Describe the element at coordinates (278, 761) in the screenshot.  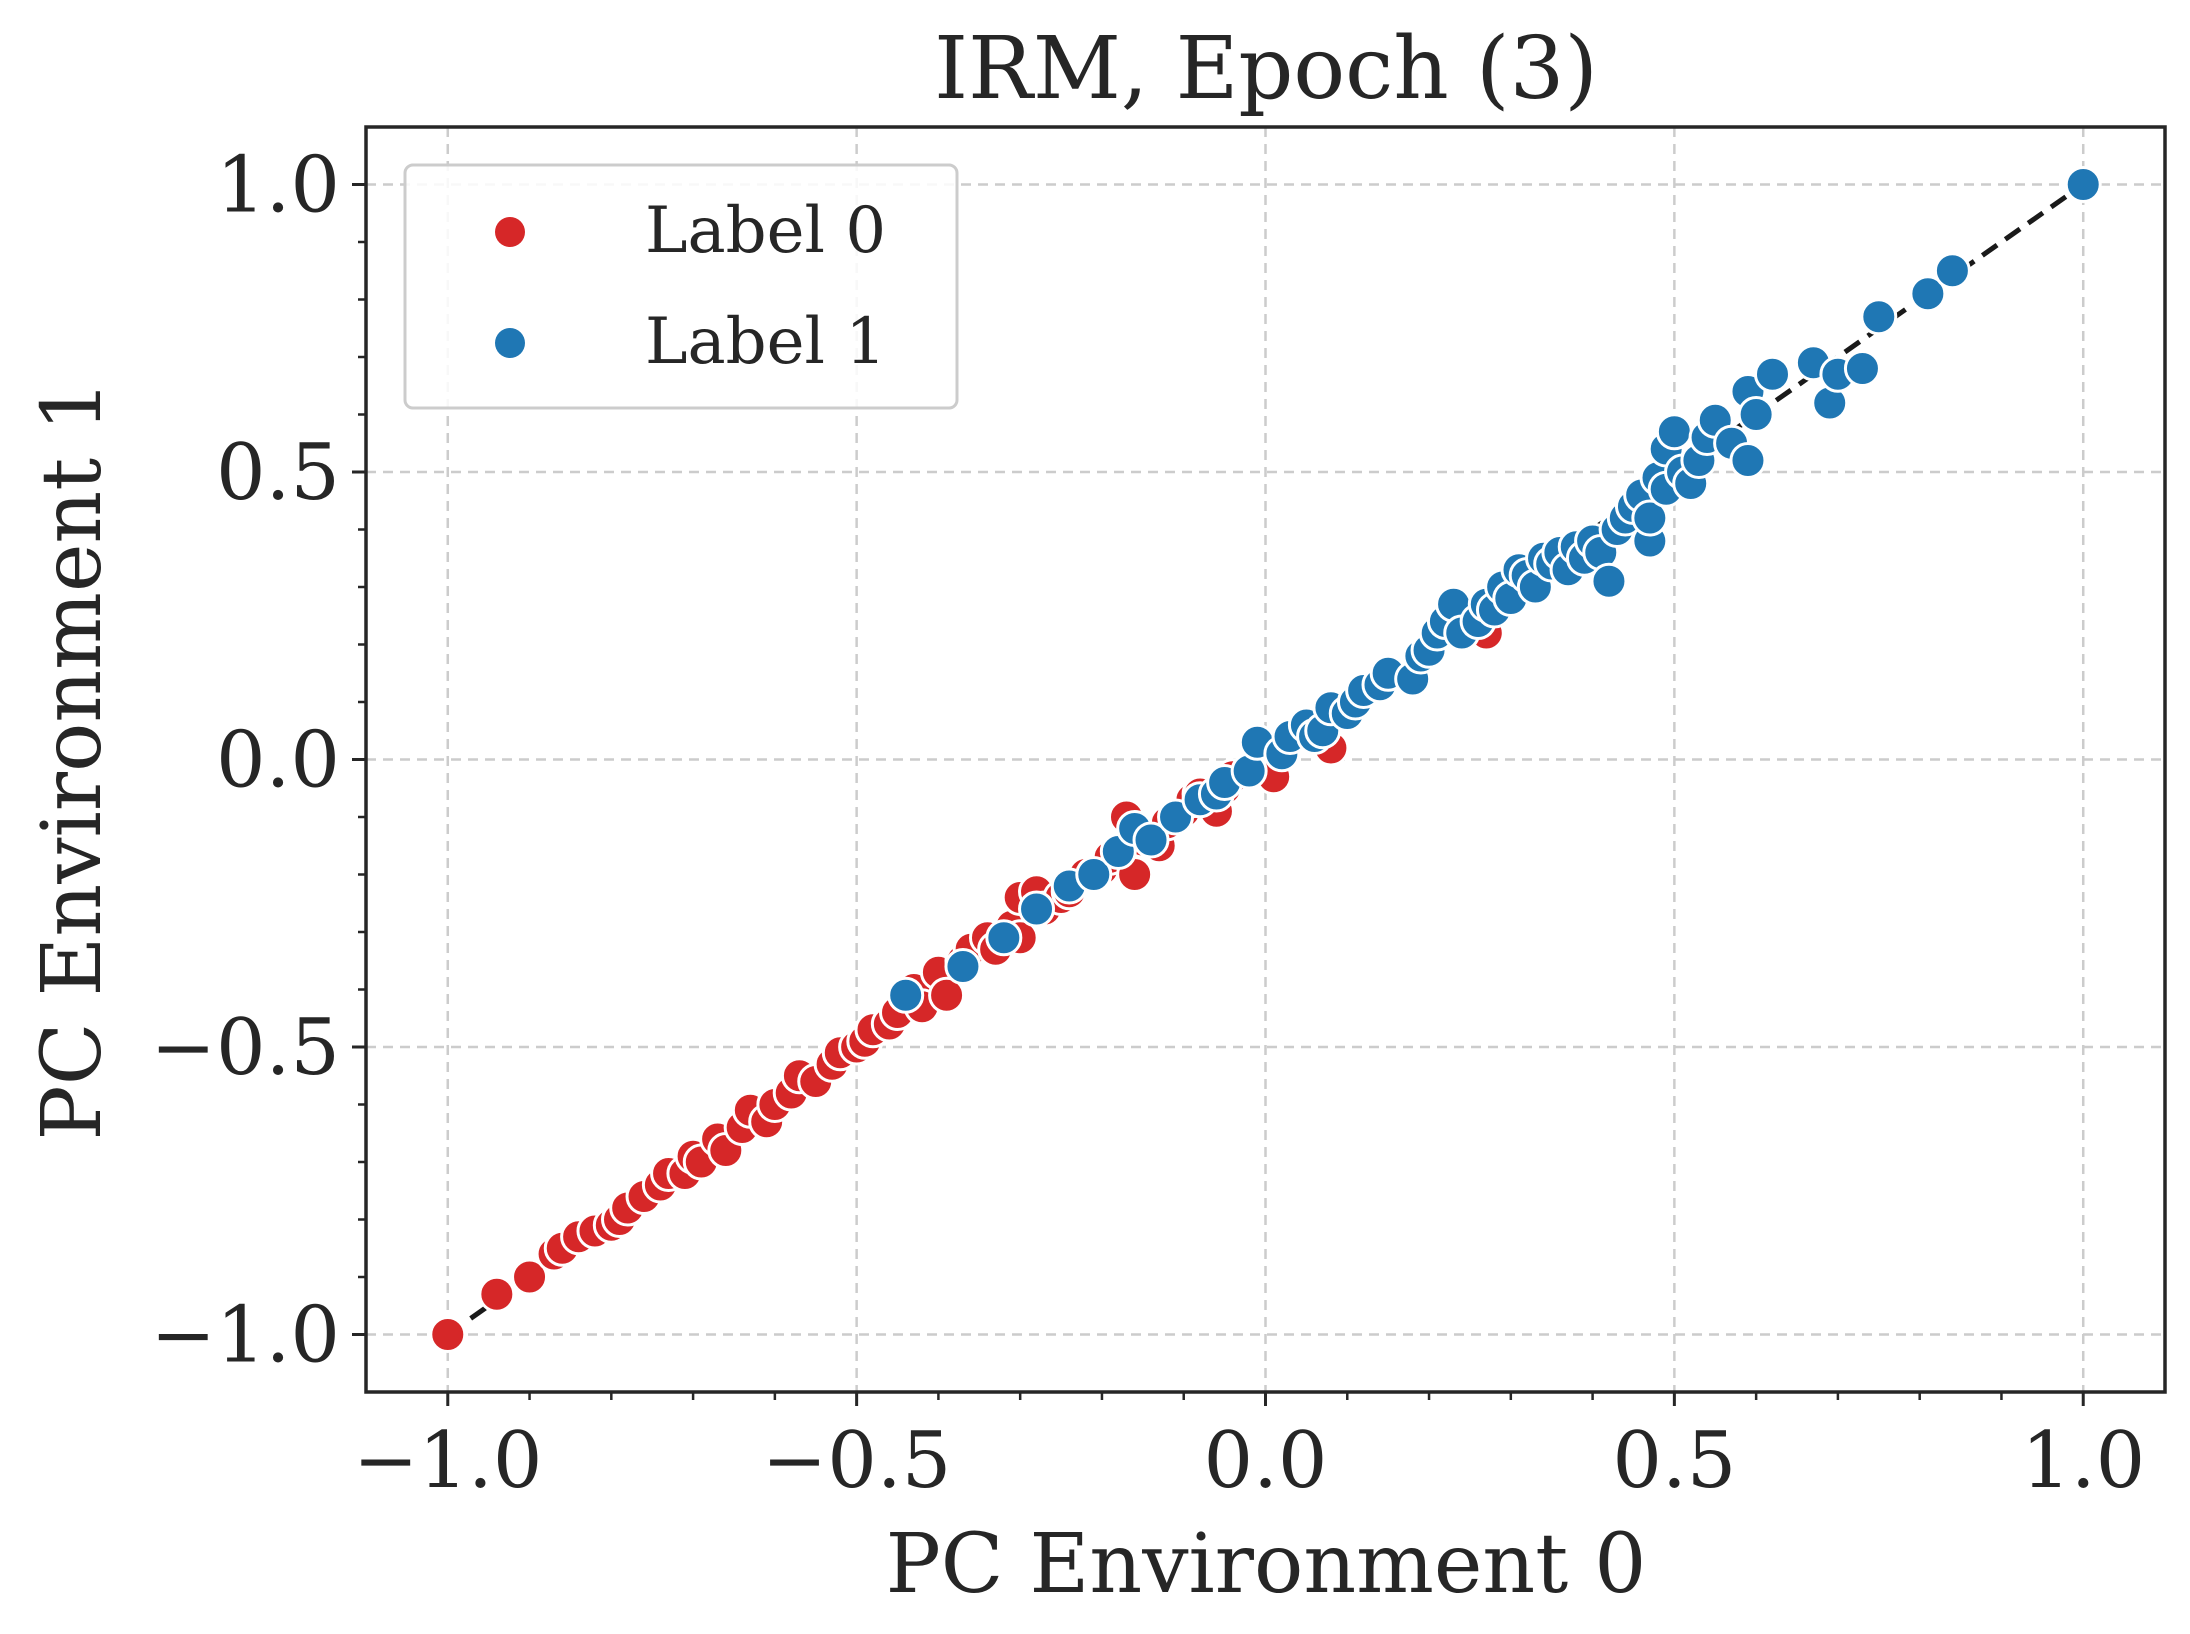
I see `y-tick-label-2: 0.0` at that location.